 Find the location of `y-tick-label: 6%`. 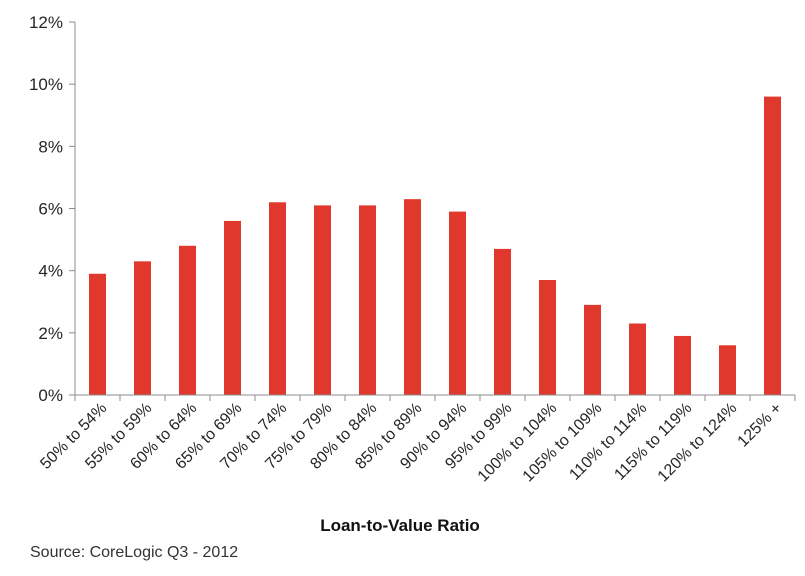

y-tick-label: 6% is located at coordinates (50, 209).